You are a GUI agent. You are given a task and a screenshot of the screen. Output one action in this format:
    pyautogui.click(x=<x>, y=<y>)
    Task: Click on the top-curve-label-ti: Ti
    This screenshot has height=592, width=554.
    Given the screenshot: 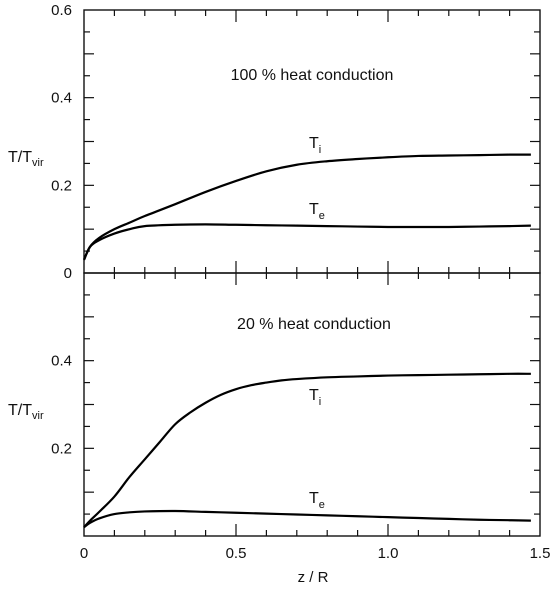 What is the action you would take?
    pyautogui.click(x=315, y=145)
    